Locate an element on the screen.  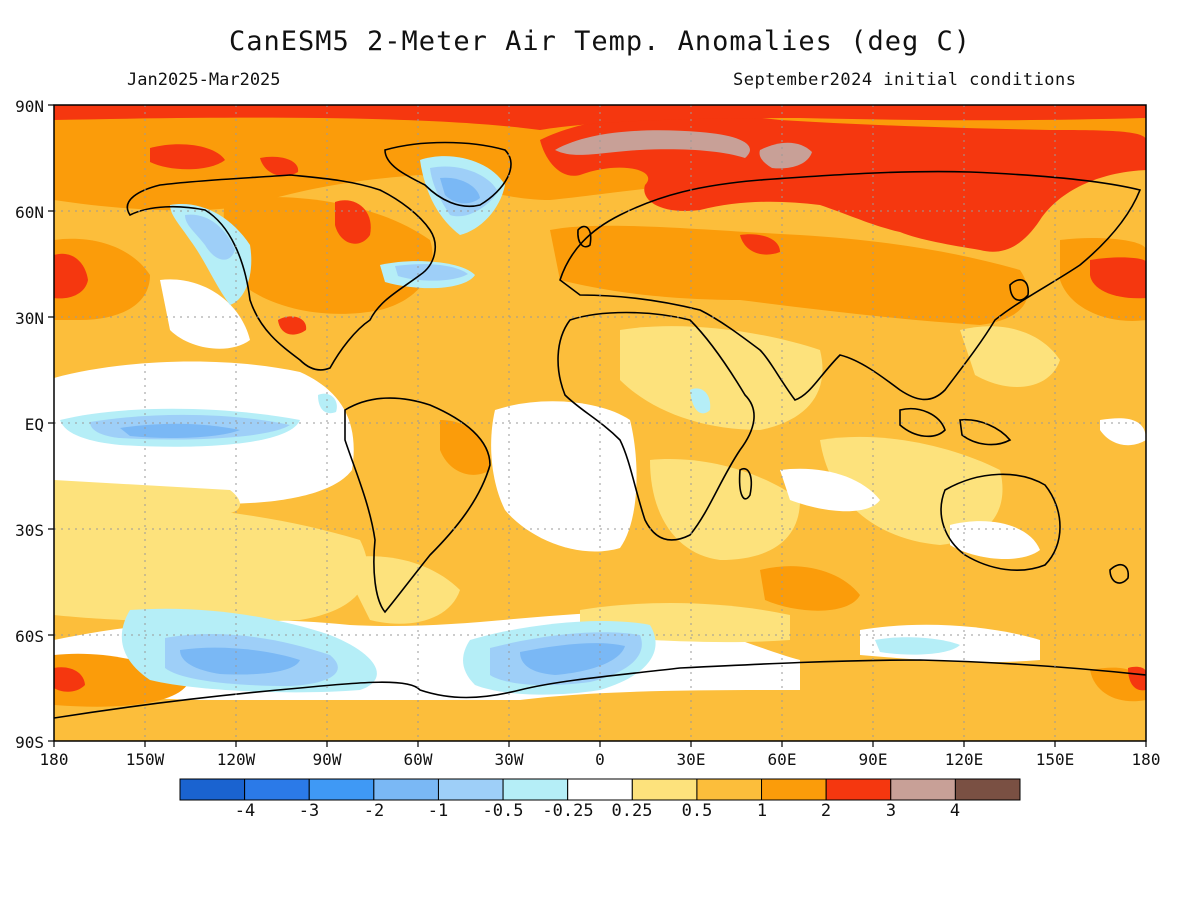
lon-label-30w: 30W is located at coordinates (509, 759).